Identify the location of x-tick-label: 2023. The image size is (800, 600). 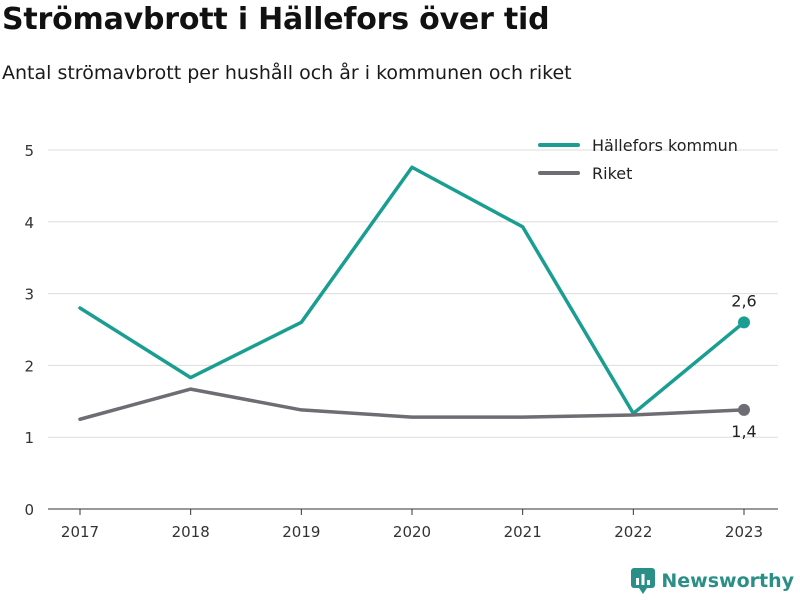
(744, 532).